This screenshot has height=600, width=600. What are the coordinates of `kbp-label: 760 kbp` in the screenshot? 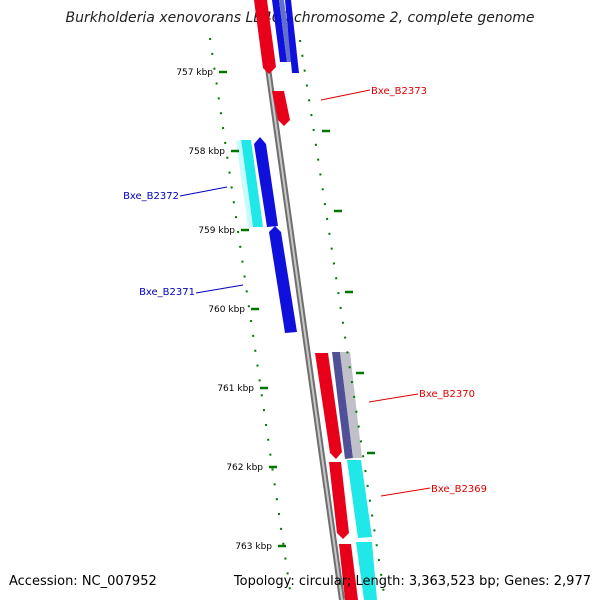 It's located at (226, 310).